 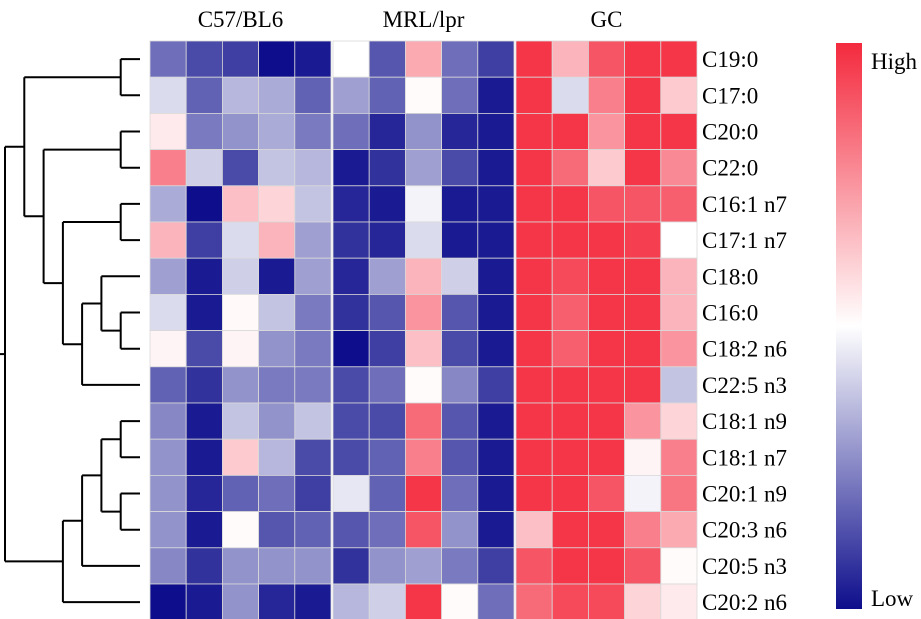 What do you see at coordinates (744, 566) in the screenshot?
I see `row-label: C20:5 n3` at bounding box center [744, 566].